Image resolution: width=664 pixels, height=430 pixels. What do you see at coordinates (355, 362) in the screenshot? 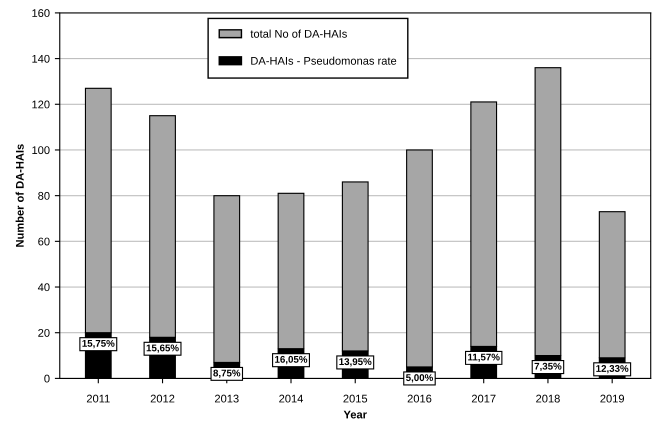
I see `annotation: 13,95%` at bounding box center [355, 362].